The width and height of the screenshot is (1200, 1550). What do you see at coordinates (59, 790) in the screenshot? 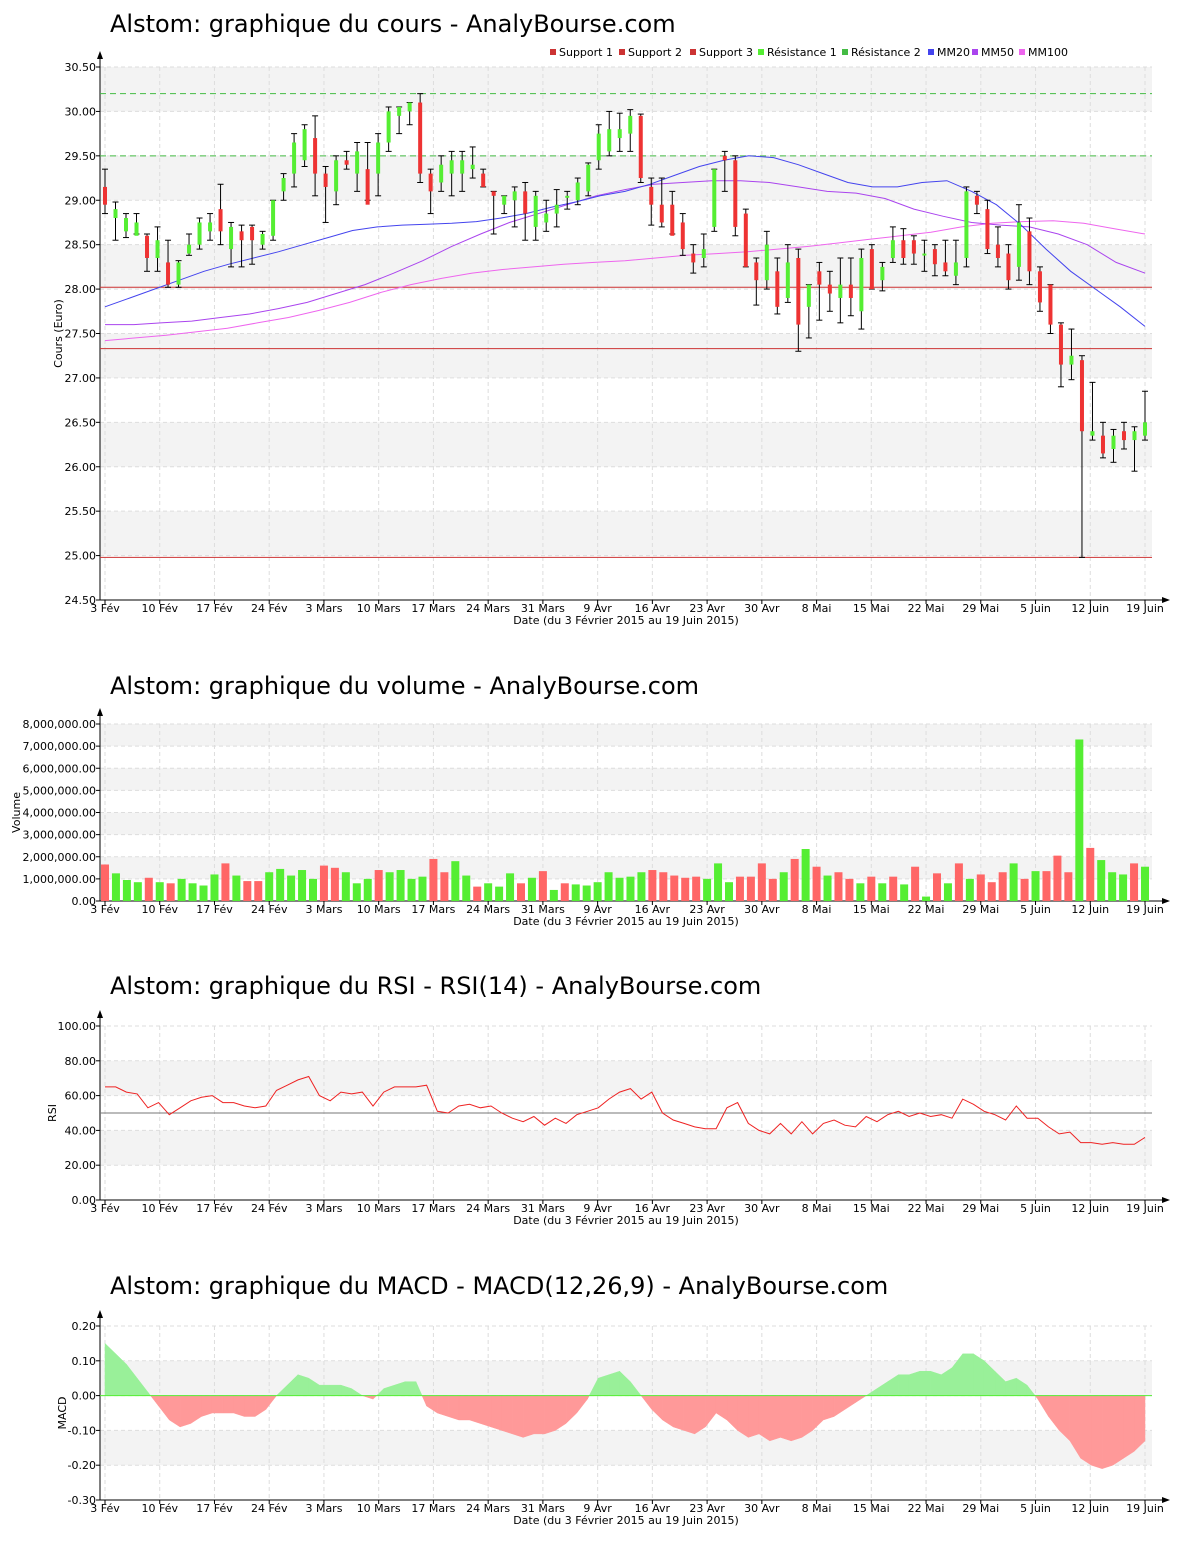
I see `y-tick-label: 5,000,000.00` at bounding box center [59, 790].